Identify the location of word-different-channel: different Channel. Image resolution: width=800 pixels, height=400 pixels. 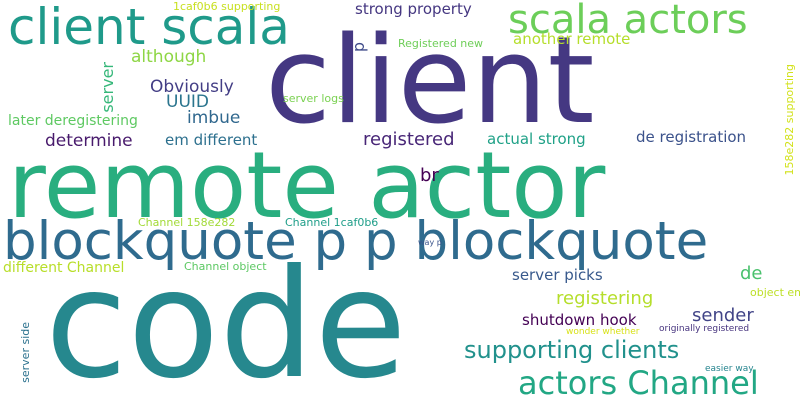
(64, 268).